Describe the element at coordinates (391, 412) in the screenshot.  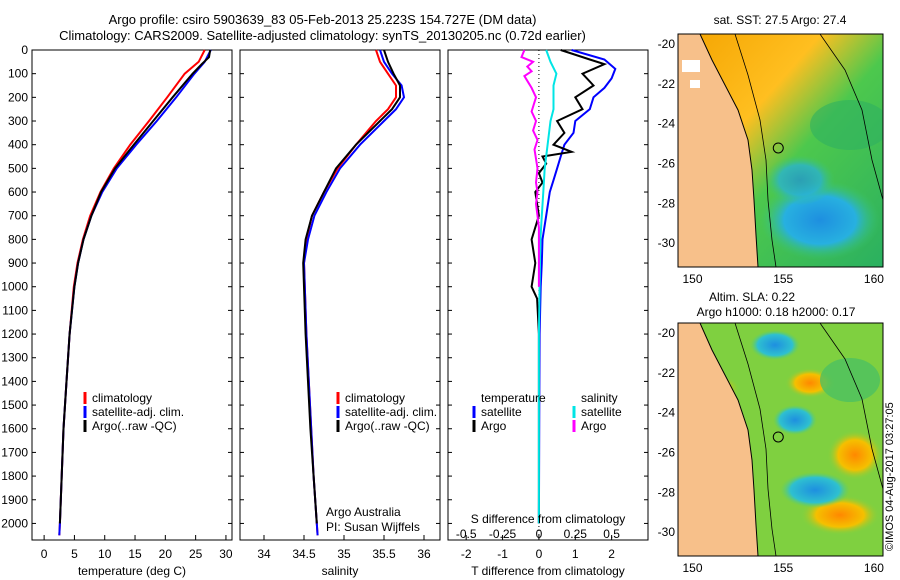
I see `legend-label-satellite-sal: satellite-adj. clim.` at that location.